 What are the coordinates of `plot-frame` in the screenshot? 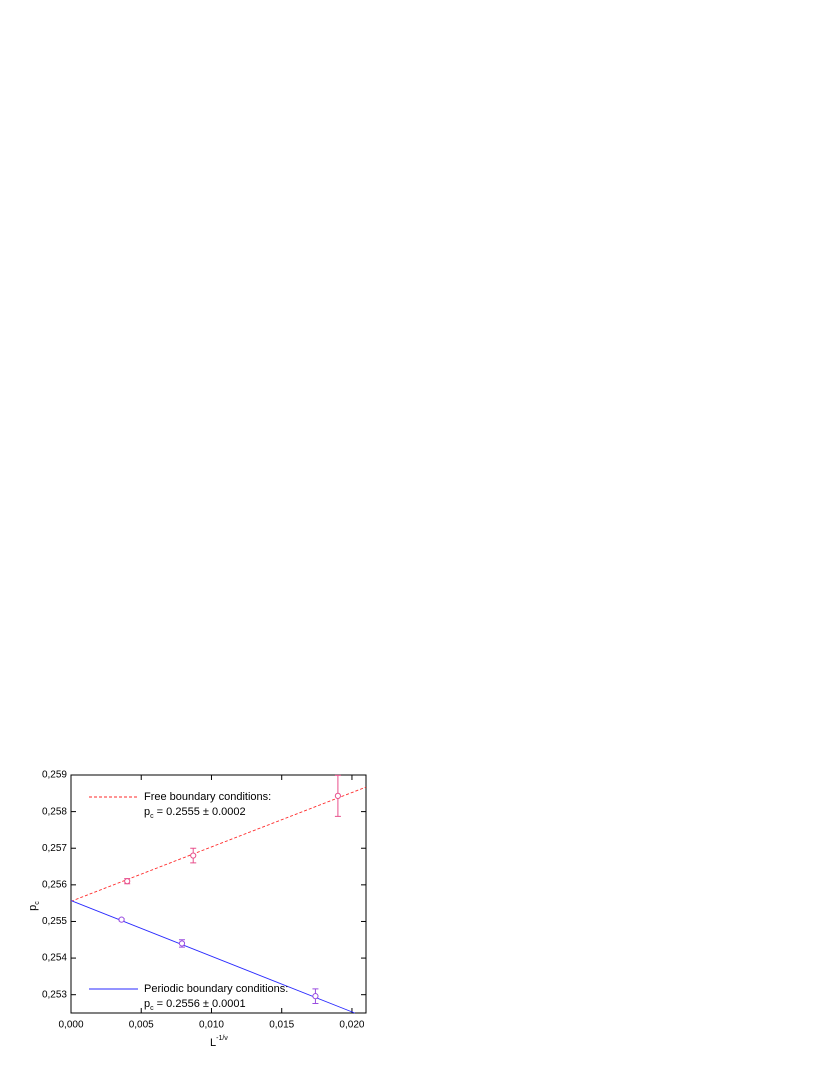 It's located at (218, 894).